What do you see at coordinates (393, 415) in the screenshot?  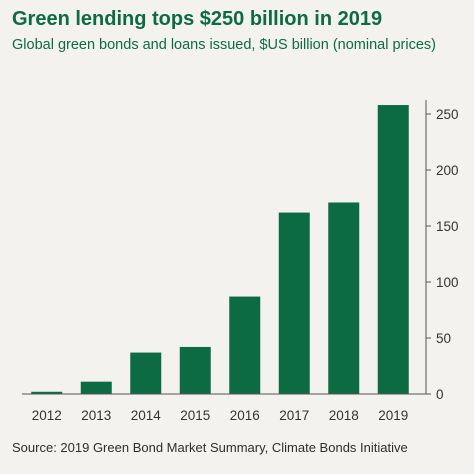 I see `x-tick-label: 2019` at bounding box center [393, 415].